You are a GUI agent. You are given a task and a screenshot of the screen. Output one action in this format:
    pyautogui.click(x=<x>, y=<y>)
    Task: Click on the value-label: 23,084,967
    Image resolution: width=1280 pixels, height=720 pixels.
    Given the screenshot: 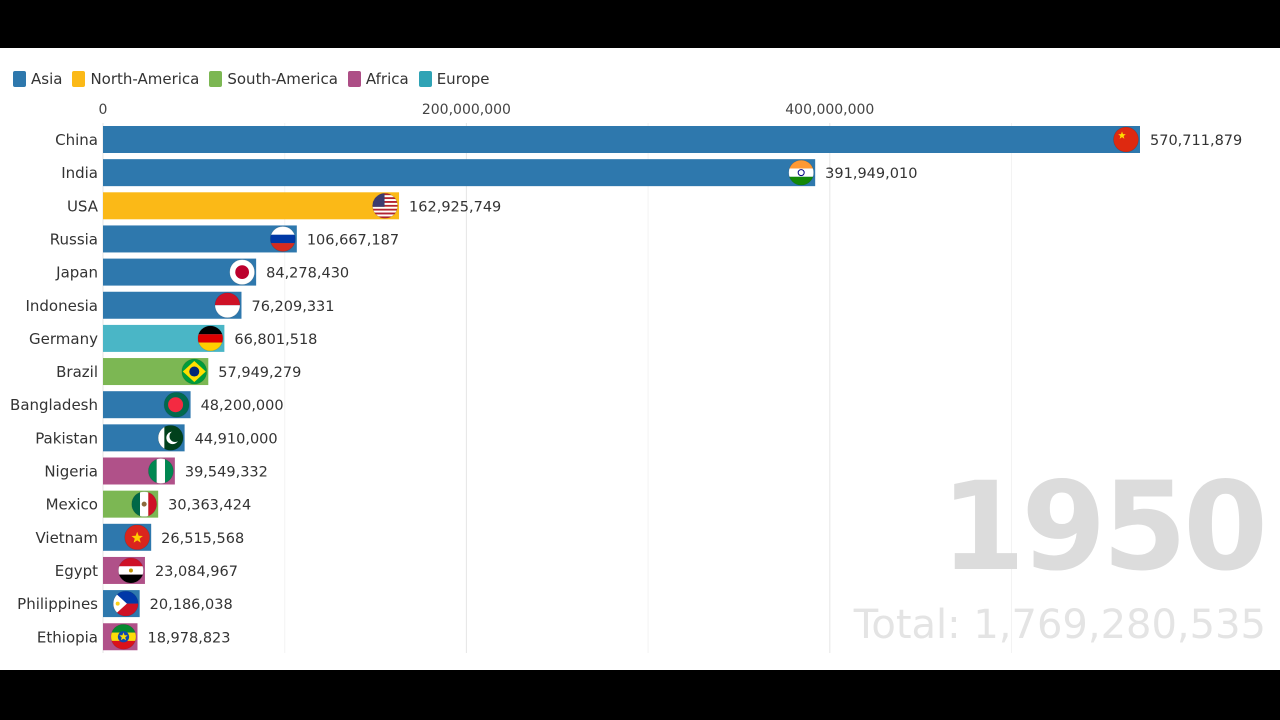 What is the action you would take?
    pyautogui.click(x=196, y=572)
    